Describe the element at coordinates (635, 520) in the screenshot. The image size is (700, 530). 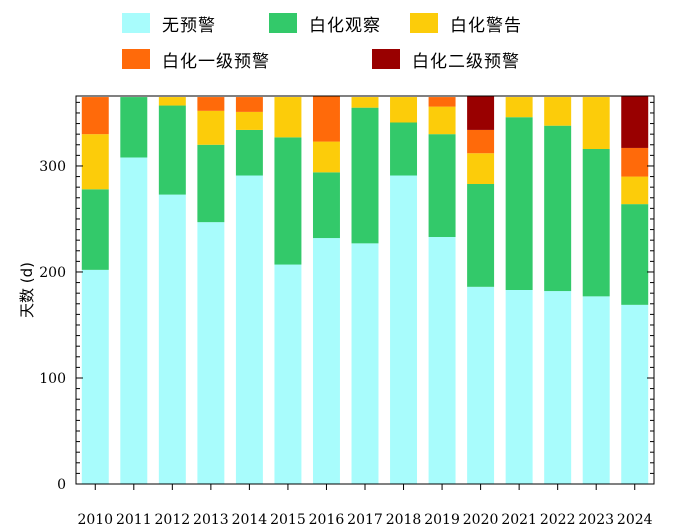
I see `x-tick-label: 2024` at that location.